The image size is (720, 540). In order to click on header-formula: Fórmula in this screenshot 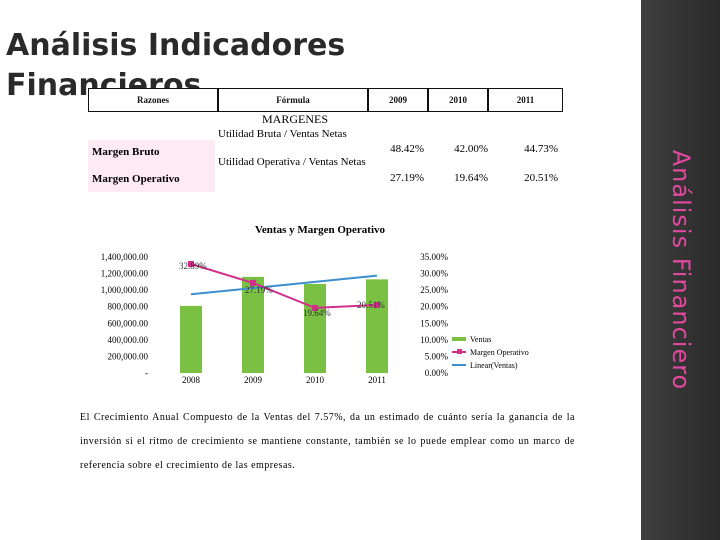, I will do `click(293, 100)`.